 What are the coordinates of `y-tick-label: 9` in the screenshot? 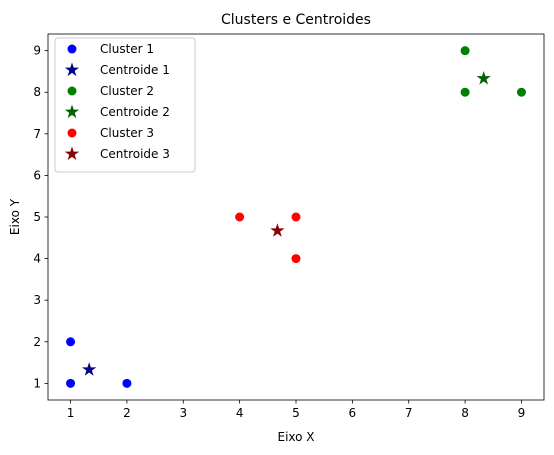 It's located at (37, 51).